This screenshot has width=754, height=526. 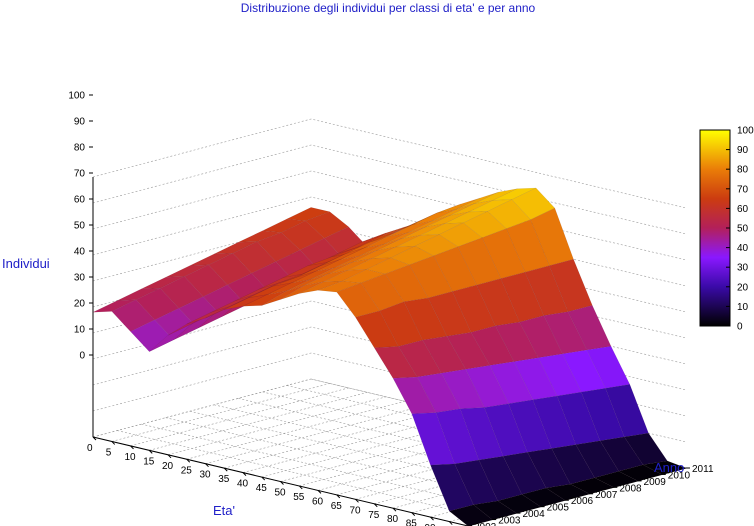 What do you see at coordinates (582, 501) in the screenshot?
I see `y-tick-label: 2006` at bounding box center [582, 501].